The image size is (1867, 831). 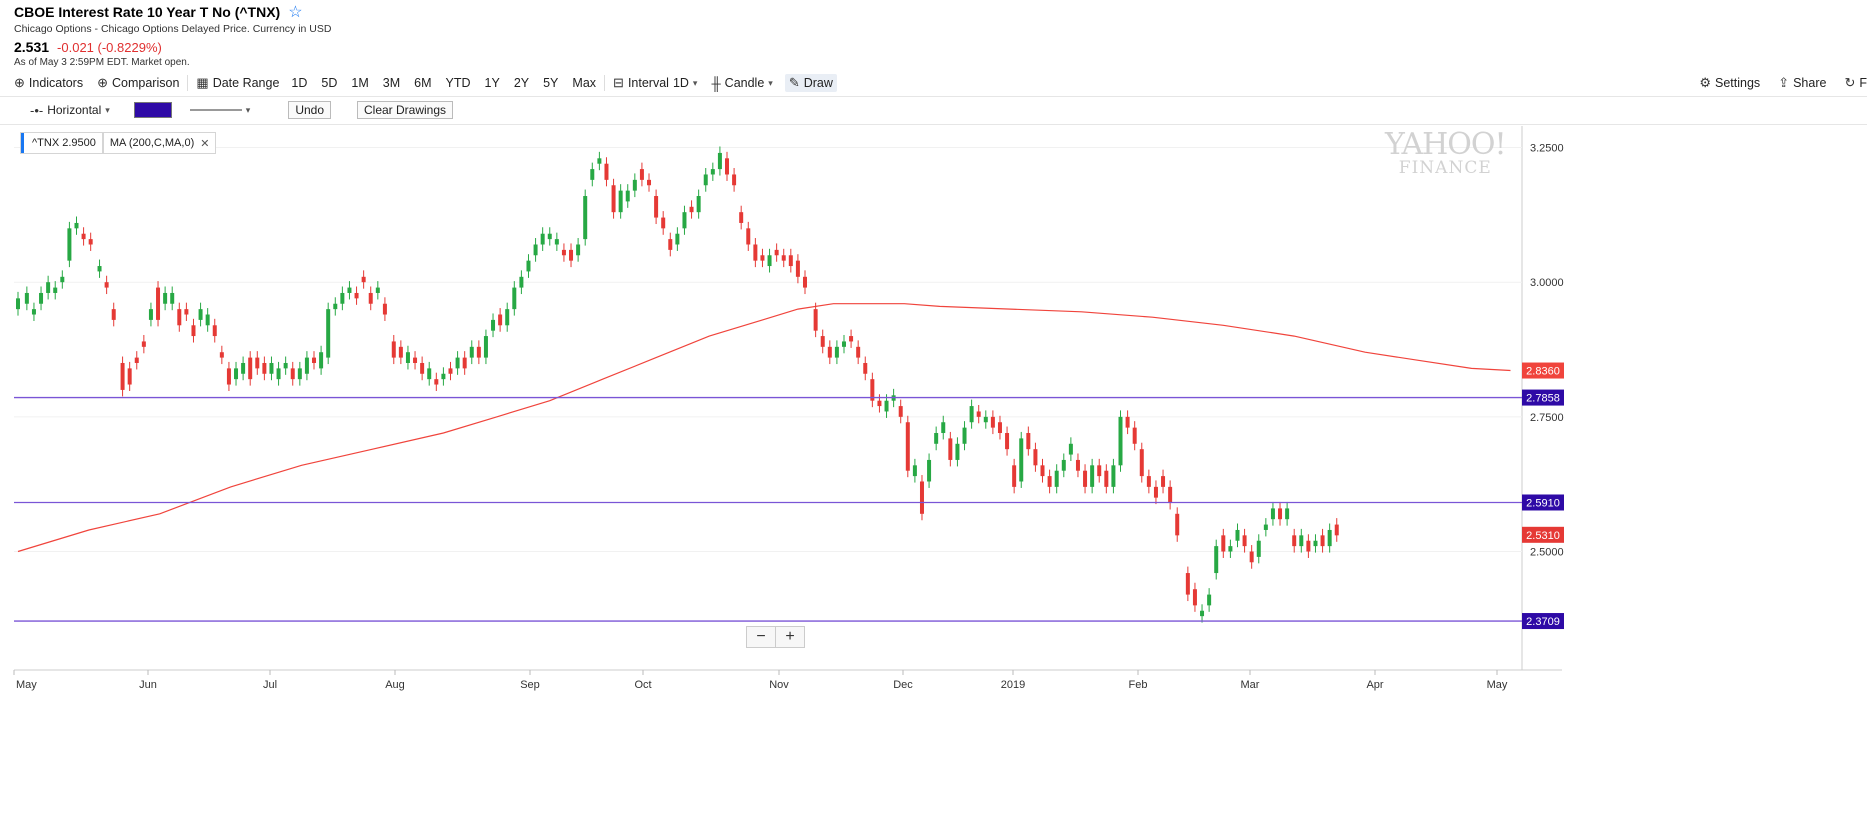 I want to click on drawing-toolbar: -•- Horizontal ▾ ▾ Undo Clear Drawings, so click(x=933, y=110).